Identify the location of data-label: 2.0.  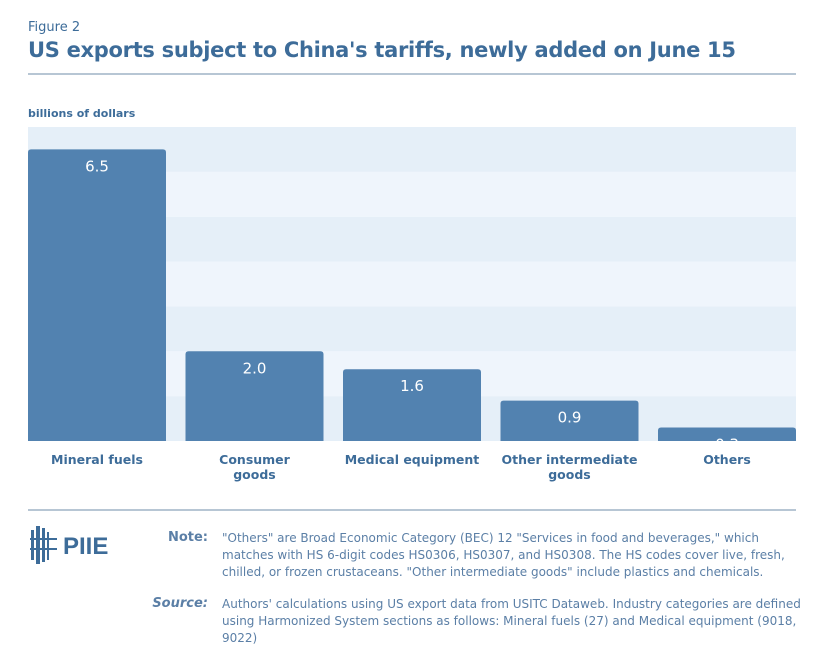
(255, 368).